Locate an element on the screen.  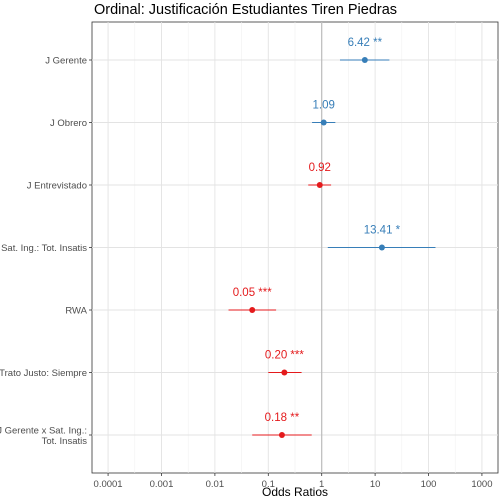
y-term-label: J Gerente is located at coordinates (66, 61).